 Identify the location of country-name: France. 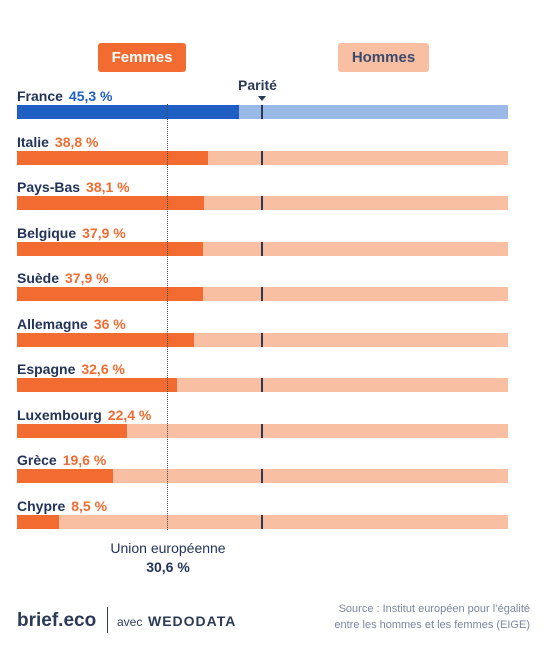
(40, 96).